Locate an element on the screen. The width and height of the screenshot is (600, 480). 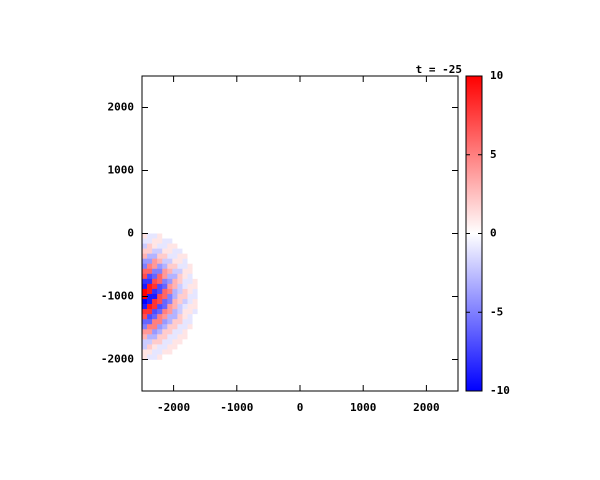
x-tick-label: 0 is located at coordinates (300, 407).